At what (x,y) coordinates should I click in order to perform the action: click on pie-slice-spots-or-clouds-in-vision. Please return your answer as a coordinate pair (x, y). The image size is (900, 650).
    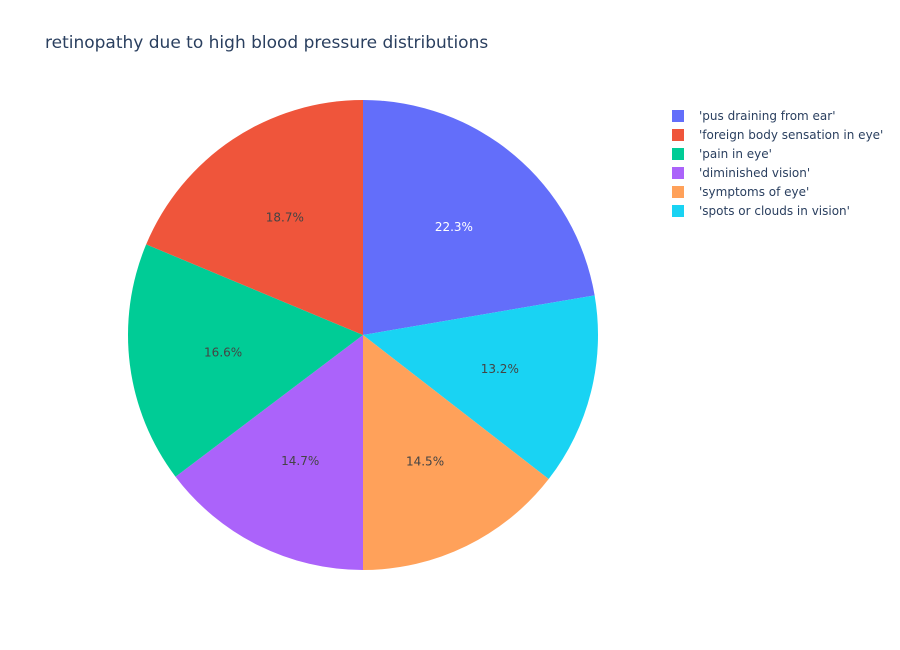
    Looking at the image, I should click on (480, 387).